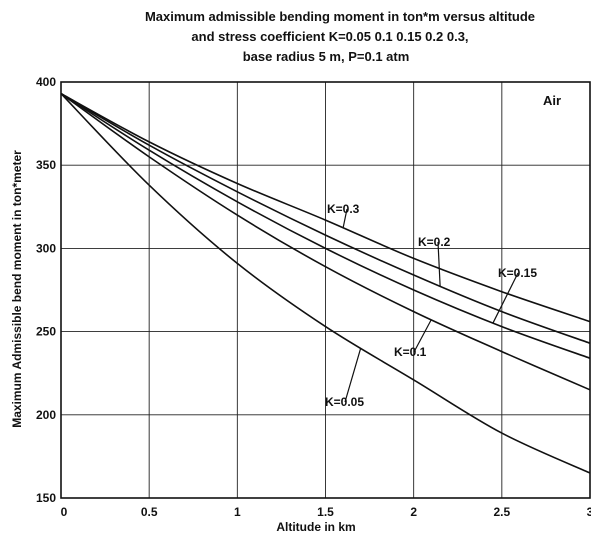 The width and height of the screenshot is (591, 537). I want to click on y-tick-labels: 150 200 250 300 350 400, so click(46, 290).